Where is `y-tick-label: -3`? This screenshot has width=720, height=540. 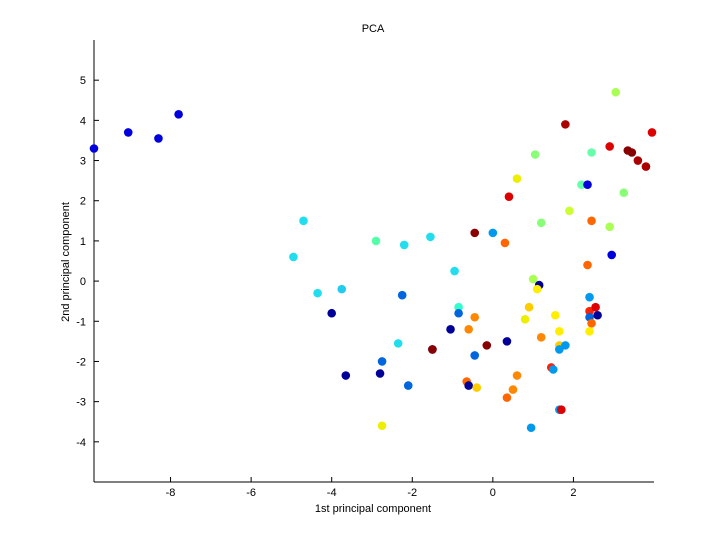
y-tick-label: -3 is located at coordinates (81, 403).